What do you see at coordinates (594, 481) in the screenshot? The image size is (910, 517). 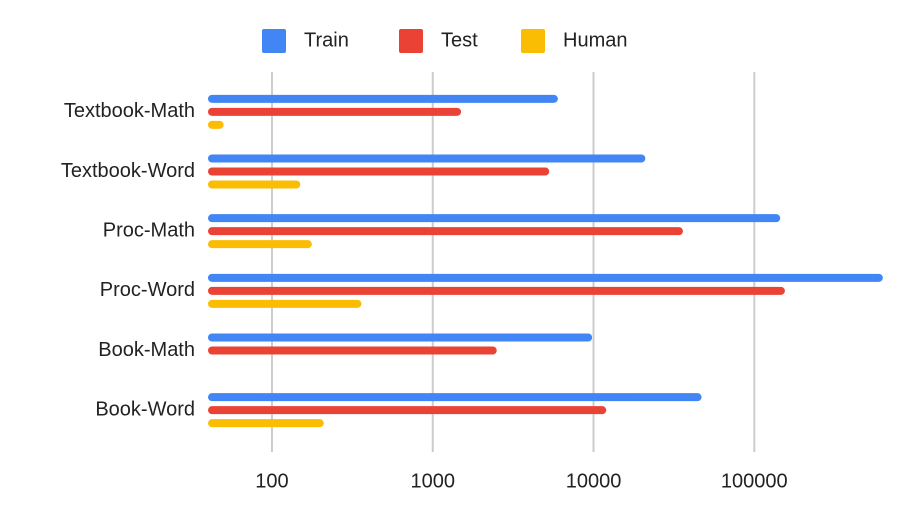 I see `x-tick-label: 10000` at bounding box center [594, 481].